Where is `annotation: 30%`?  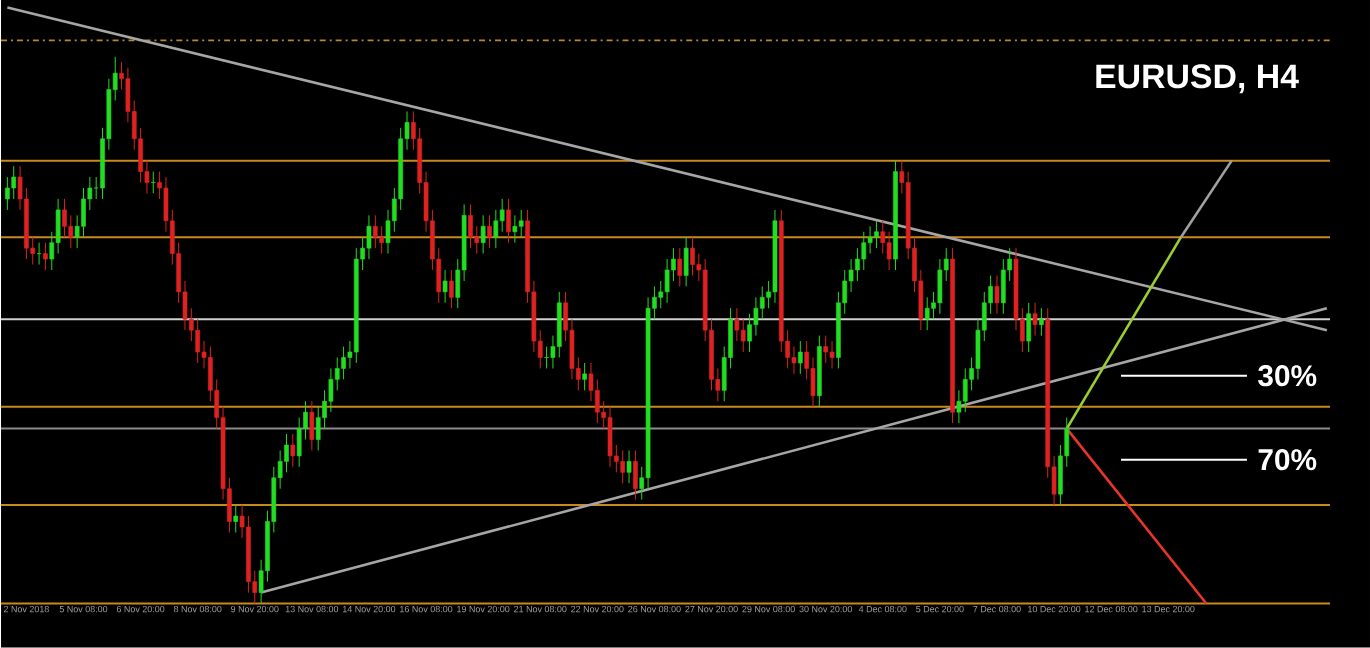
annotation: 30% is located at coordinates (1287, 376).